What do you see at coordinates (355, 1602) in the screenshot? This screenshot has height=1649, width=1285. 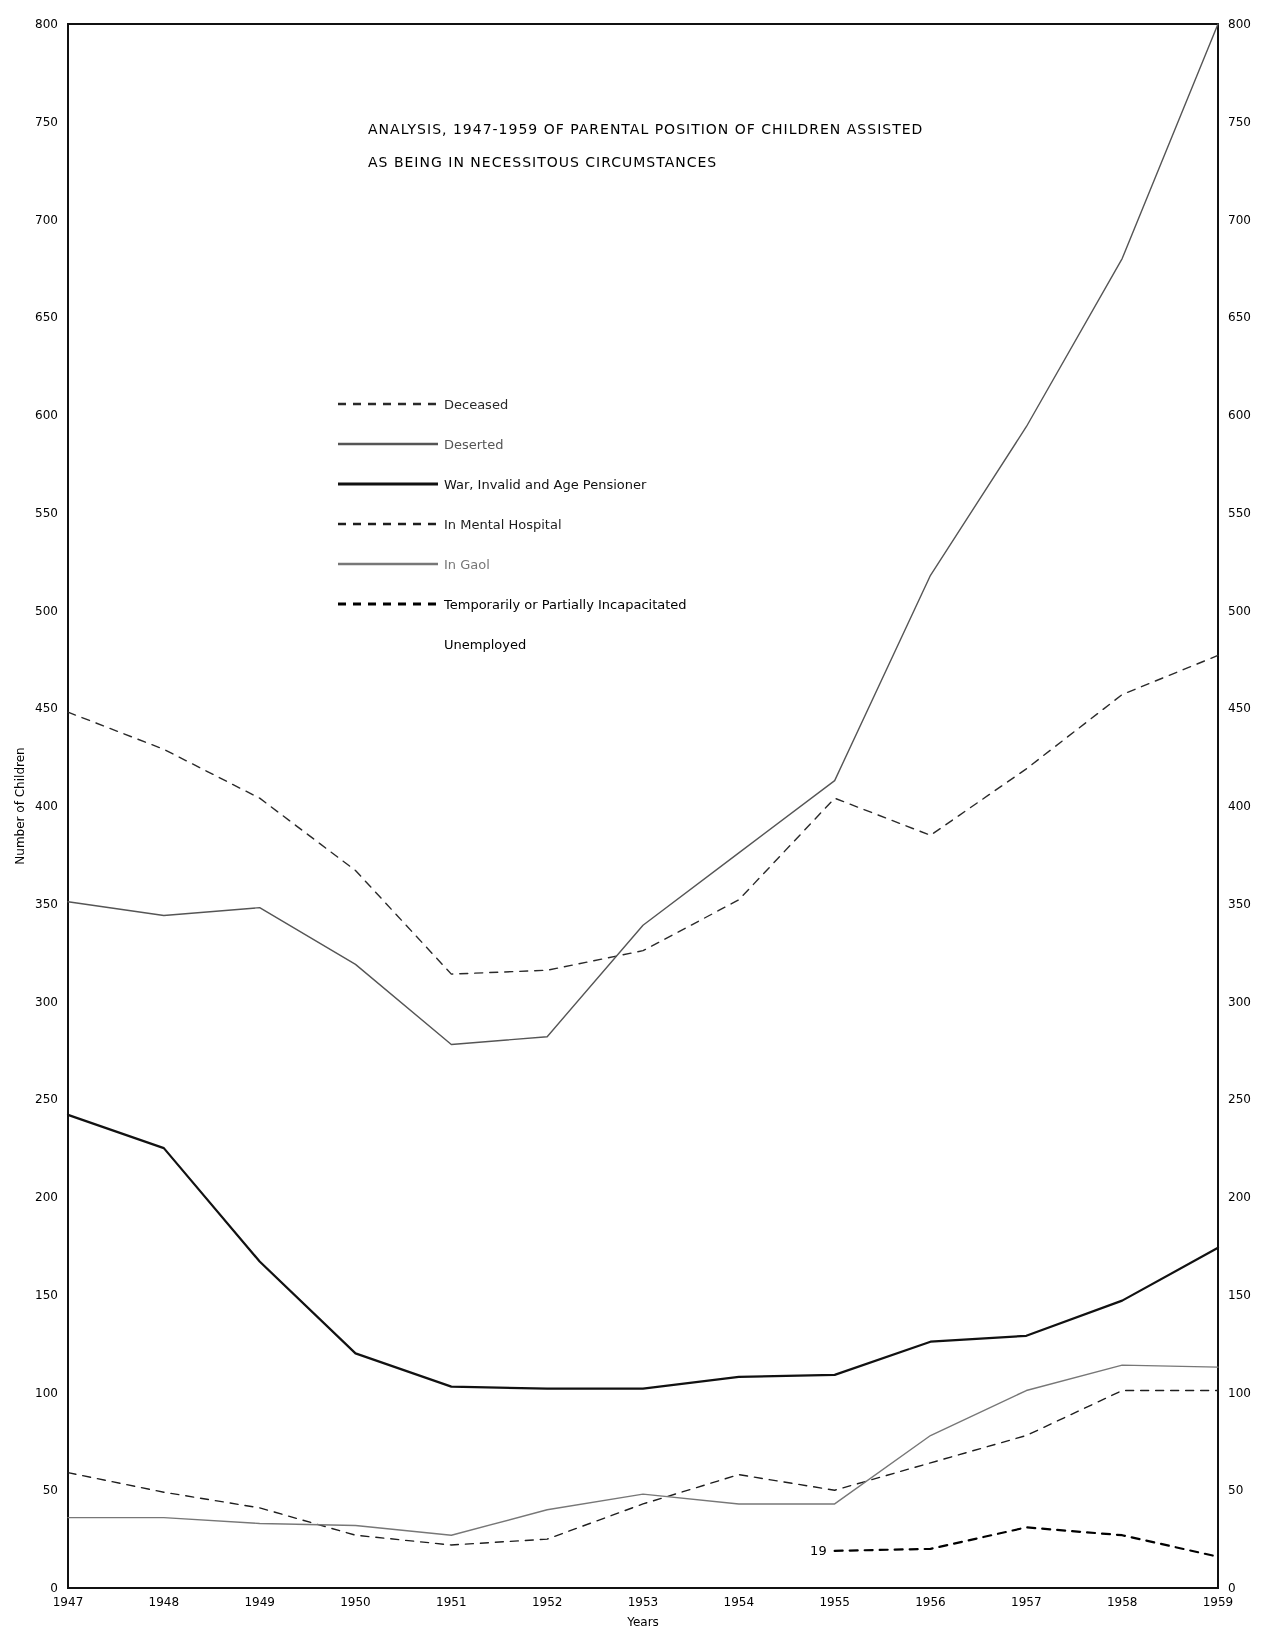 I see `x-tick-label: 1950` at bounding box center [355, 1602].